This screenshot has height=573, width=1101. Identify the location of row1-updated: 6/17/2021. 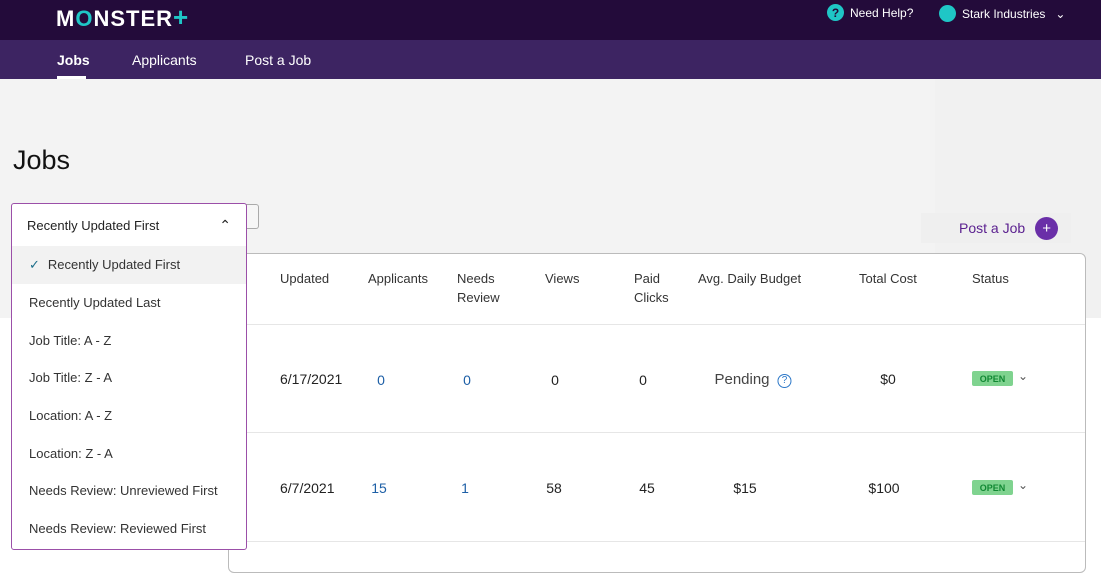
(311, 379).